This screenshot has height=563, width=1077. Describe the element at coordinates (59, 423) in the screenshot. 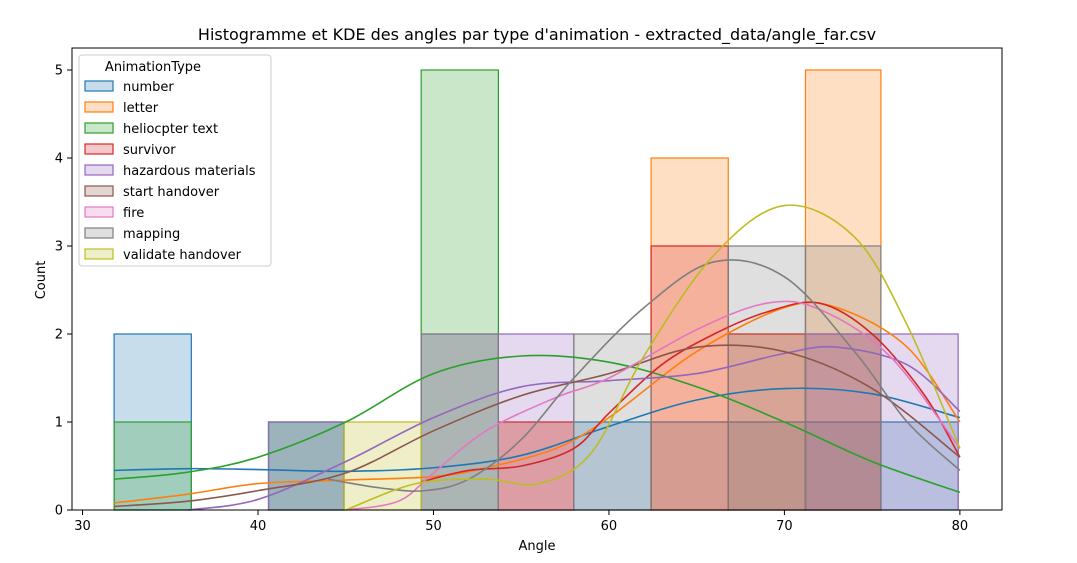

I see `y-tick-label-1: 1` at that location.